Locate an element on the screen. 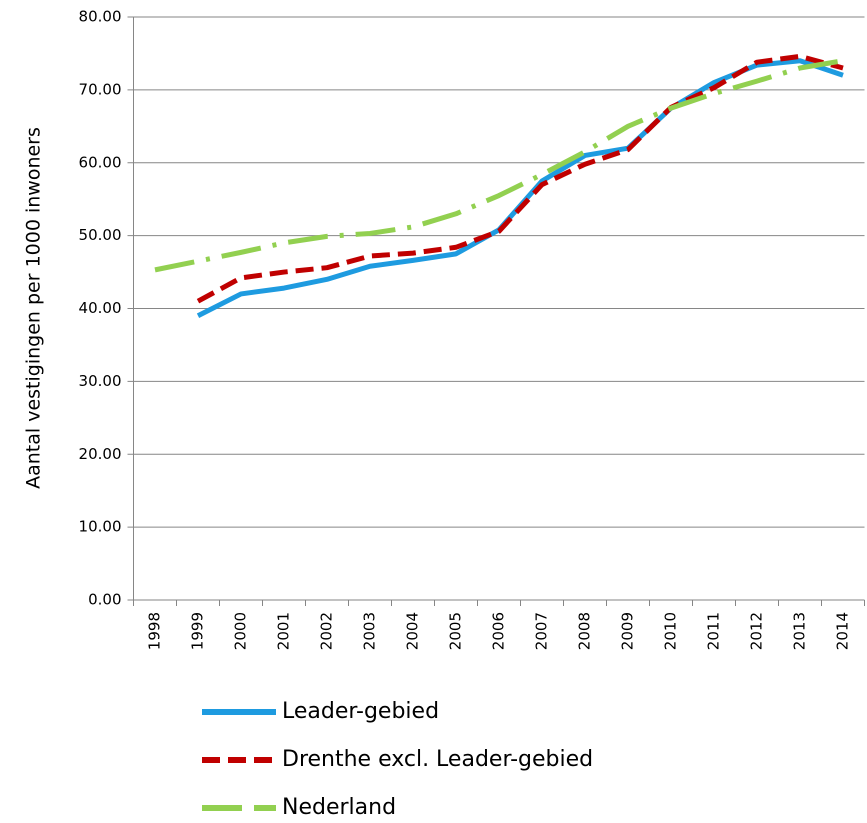 Image resolution: width=867 pixels, height=823 pixels. x-tick-label: 2000 is located at coordinates (241, 631).